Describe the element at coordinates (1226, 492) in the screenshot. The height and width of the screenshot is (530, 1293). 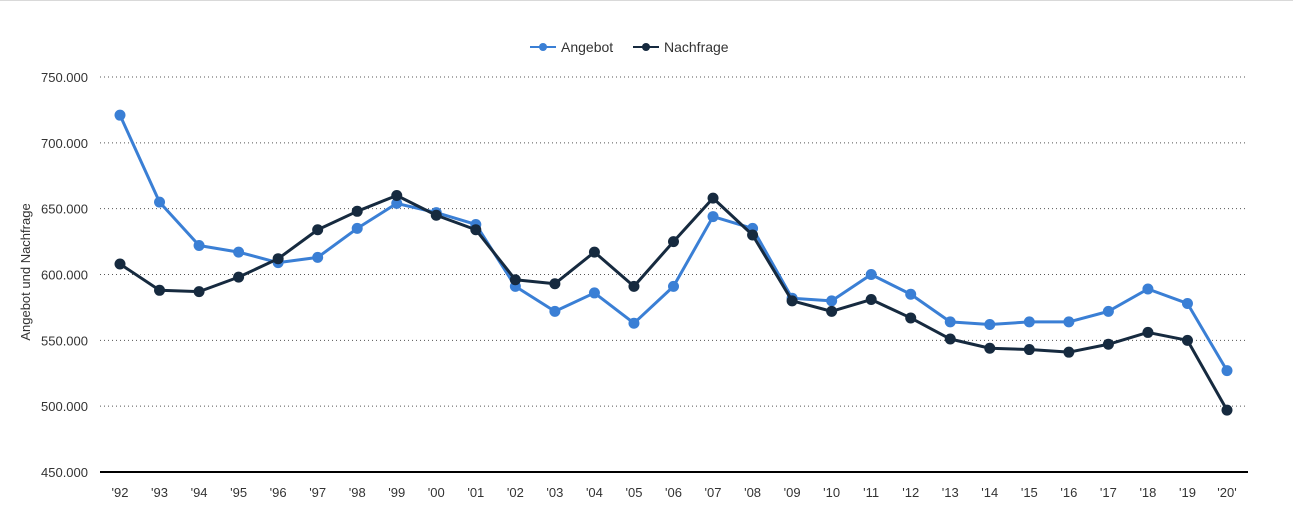
I see `x-tick-label: '20'` at that location.